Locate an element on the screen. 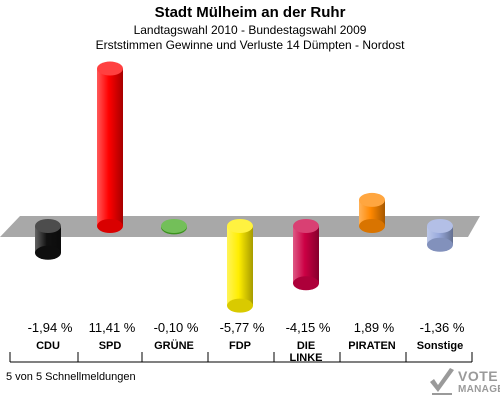 The height and width of the screenshot is (403, 500). value-label: 1,89 % is located at coordinates (374, 327).